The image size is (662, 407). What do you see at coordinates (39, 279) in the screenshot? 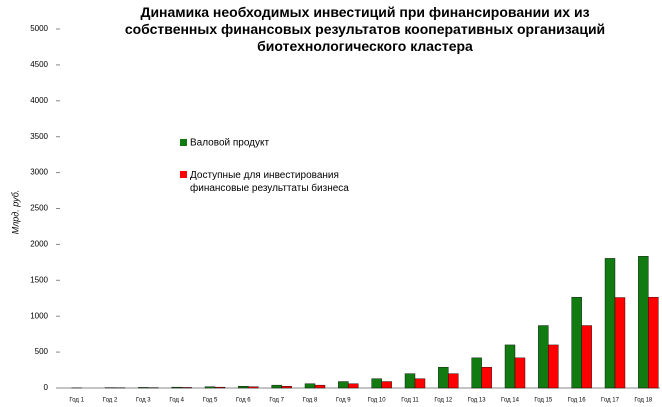
I see `y-tick-label: 1500` at bounding box center [39, 279].